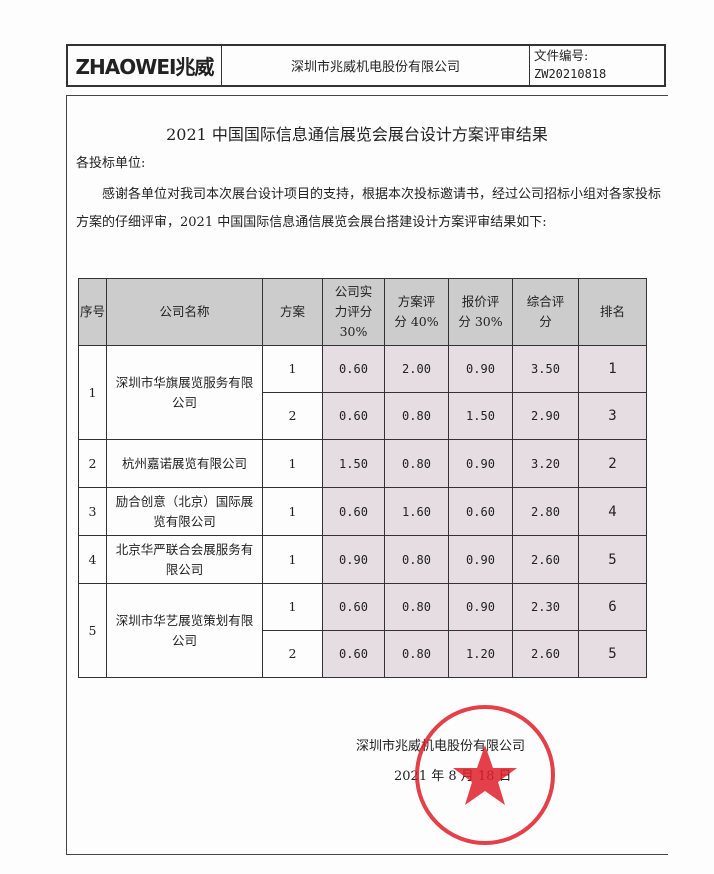  What do you see at coordinates (353, 559) in the screenshot?
I see `strength-score: 0.90` at bounding box center [353, 559].